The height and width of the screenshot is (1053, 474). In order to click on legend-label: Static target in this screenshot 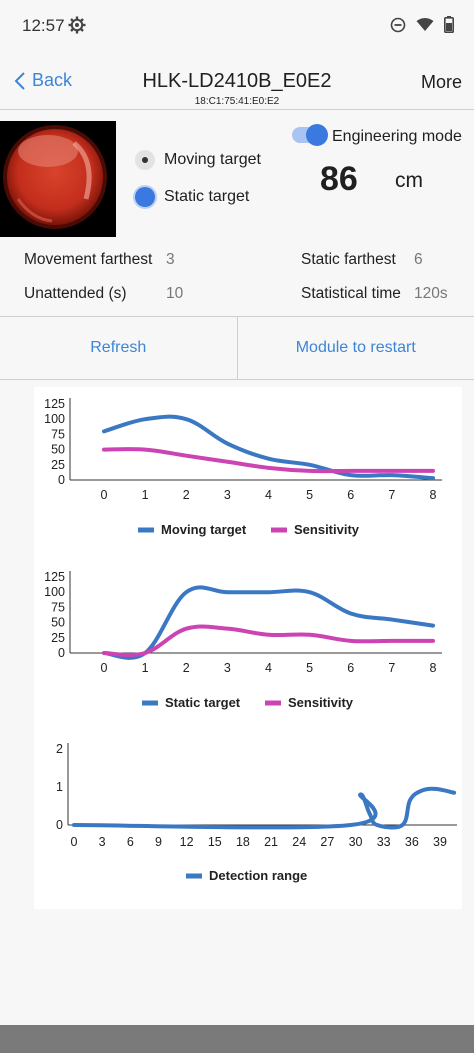, I will do `click(203, 702)`.